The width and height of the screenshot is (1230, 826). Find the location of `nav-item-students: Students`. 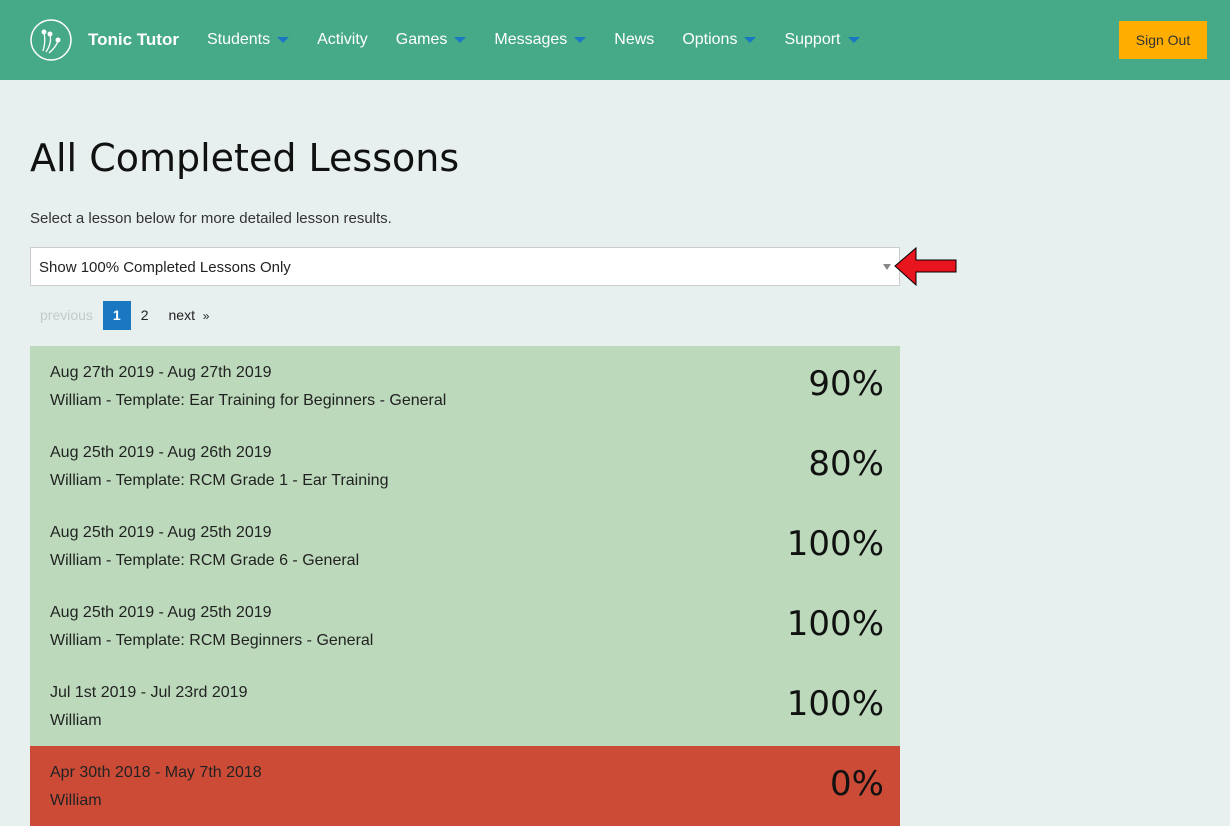

nav-item-students: Students is located at coordinates (248, 40).